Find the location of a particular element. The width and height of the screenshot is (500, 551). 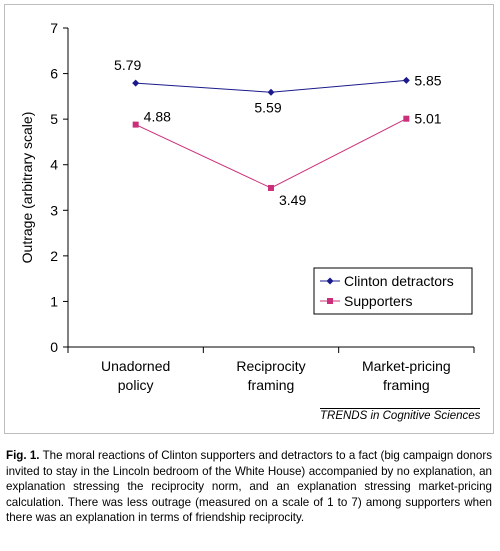

y-tick-label: 6 is located at coordinates (54, 74).